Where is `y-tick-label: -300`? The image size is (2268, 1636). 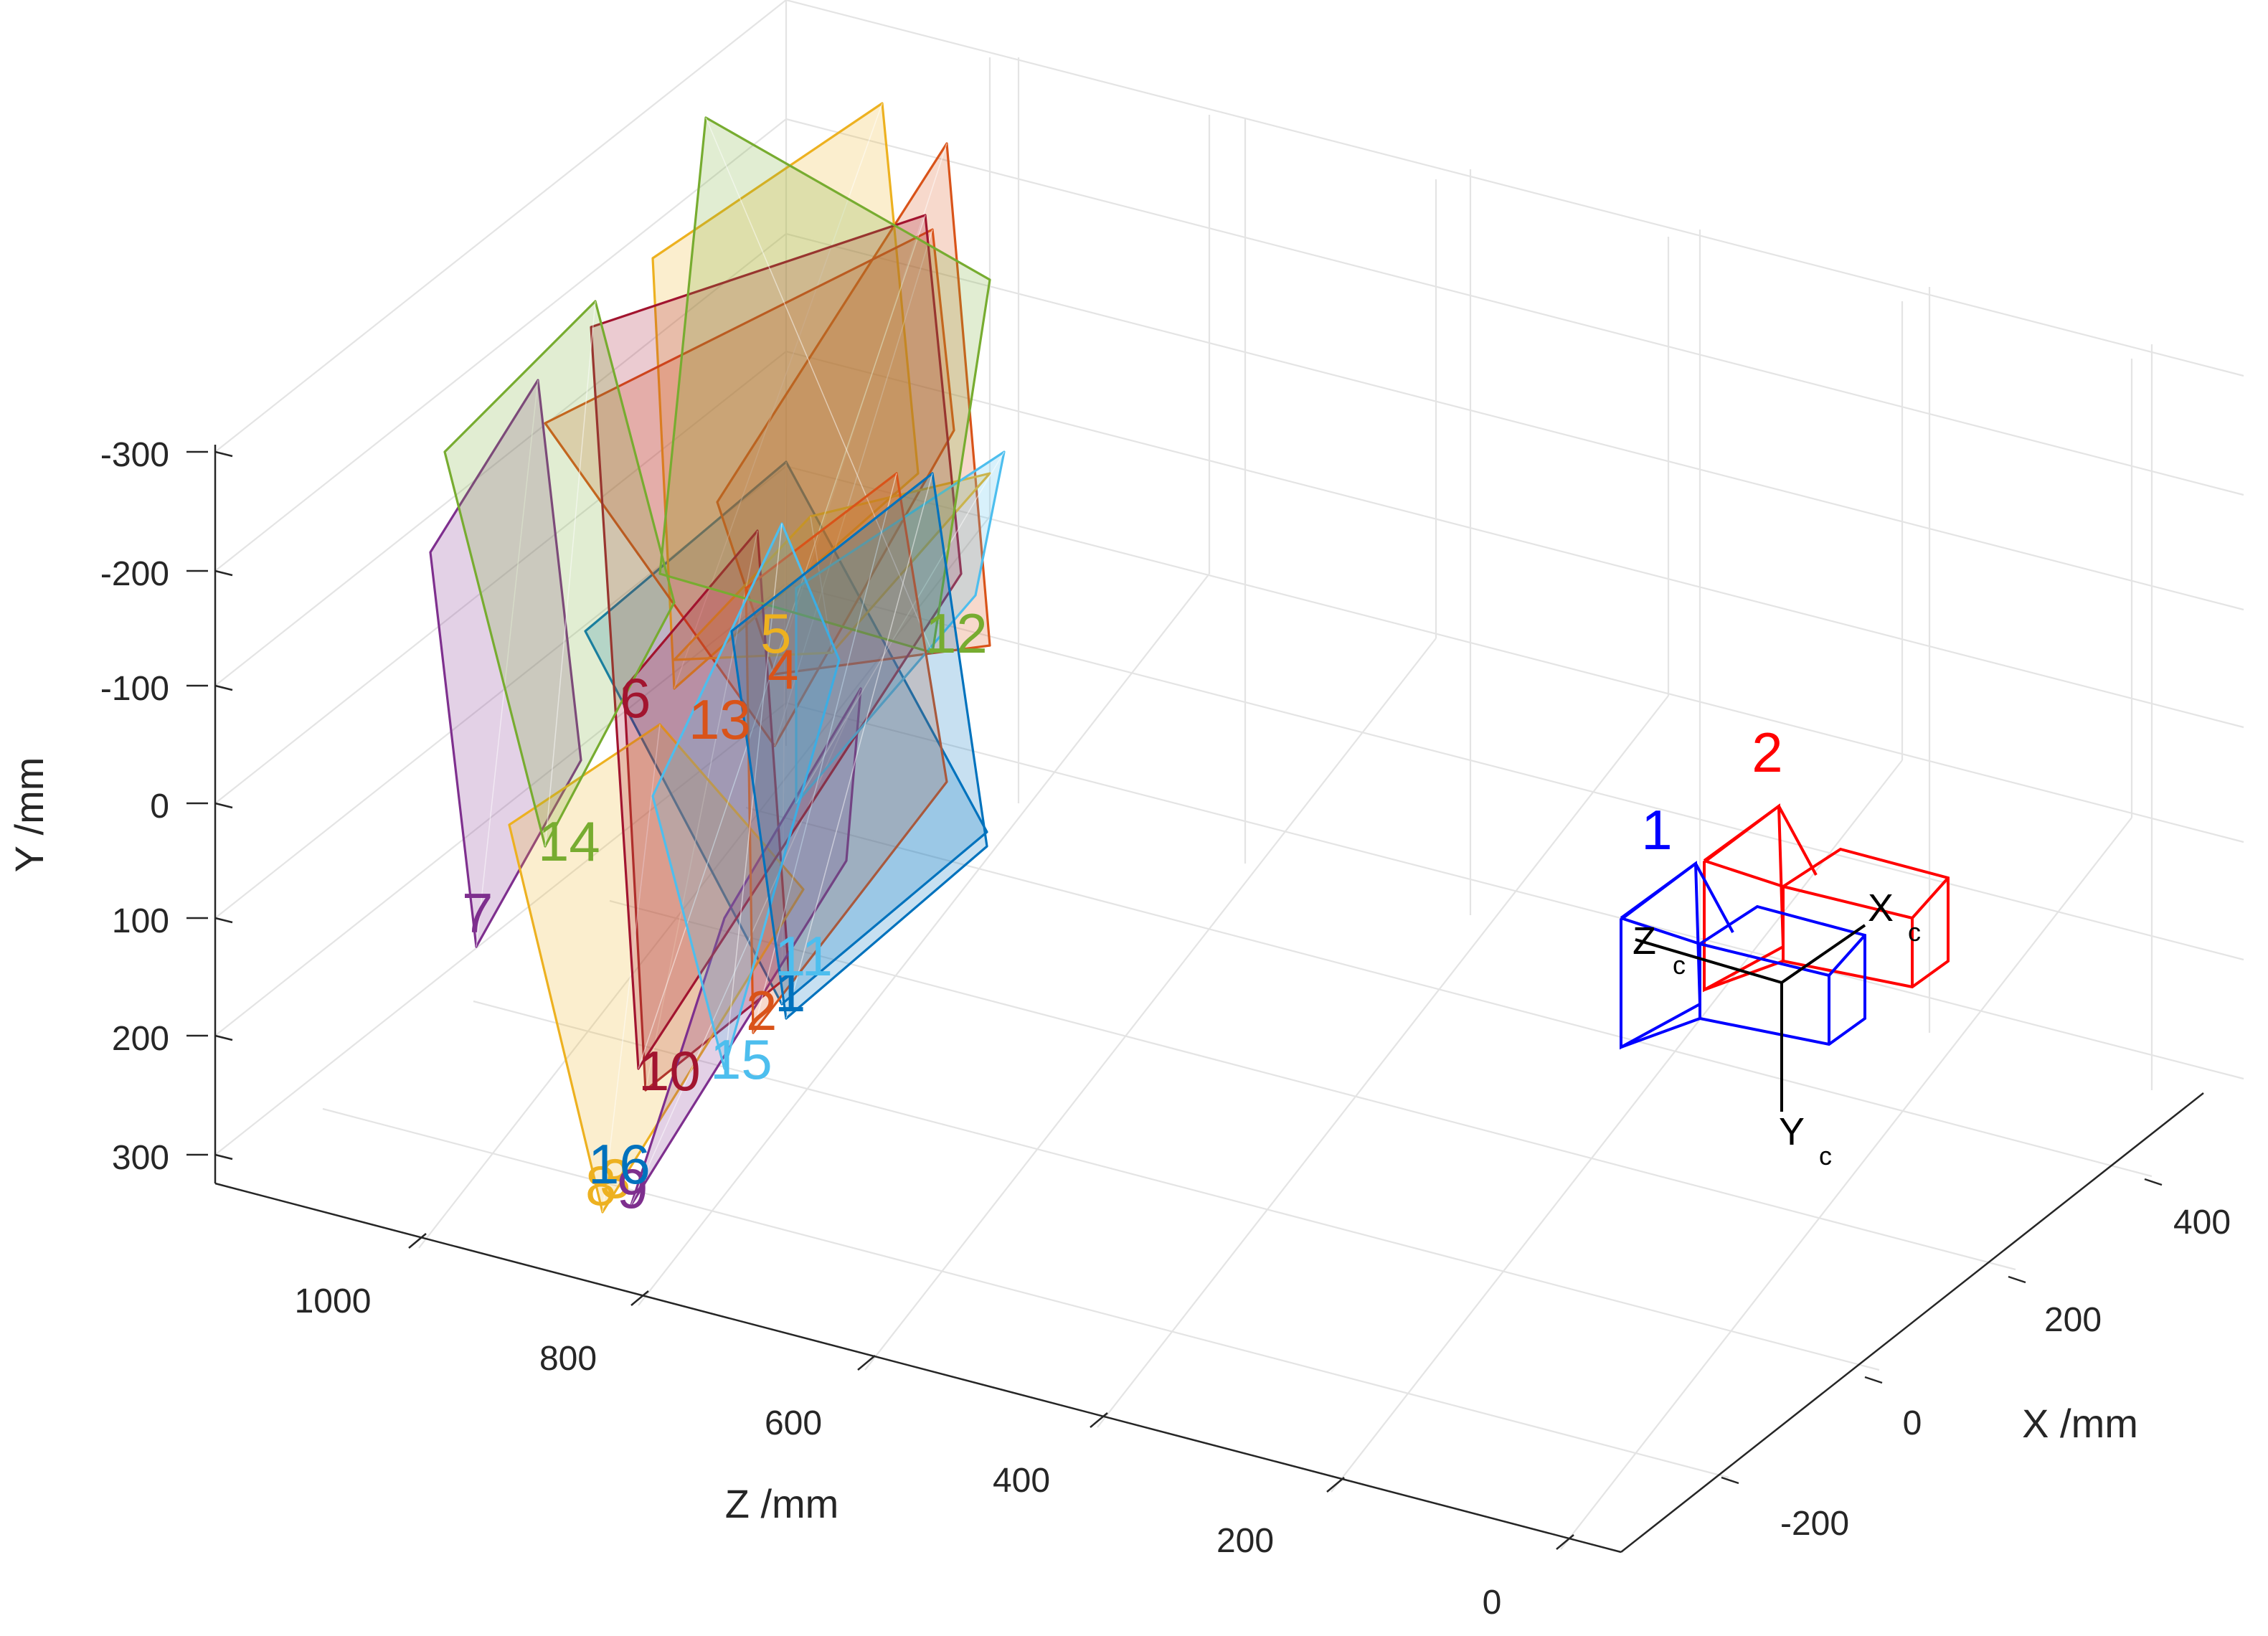
y-tick-label: -300 is located at coordinates (134, 455).